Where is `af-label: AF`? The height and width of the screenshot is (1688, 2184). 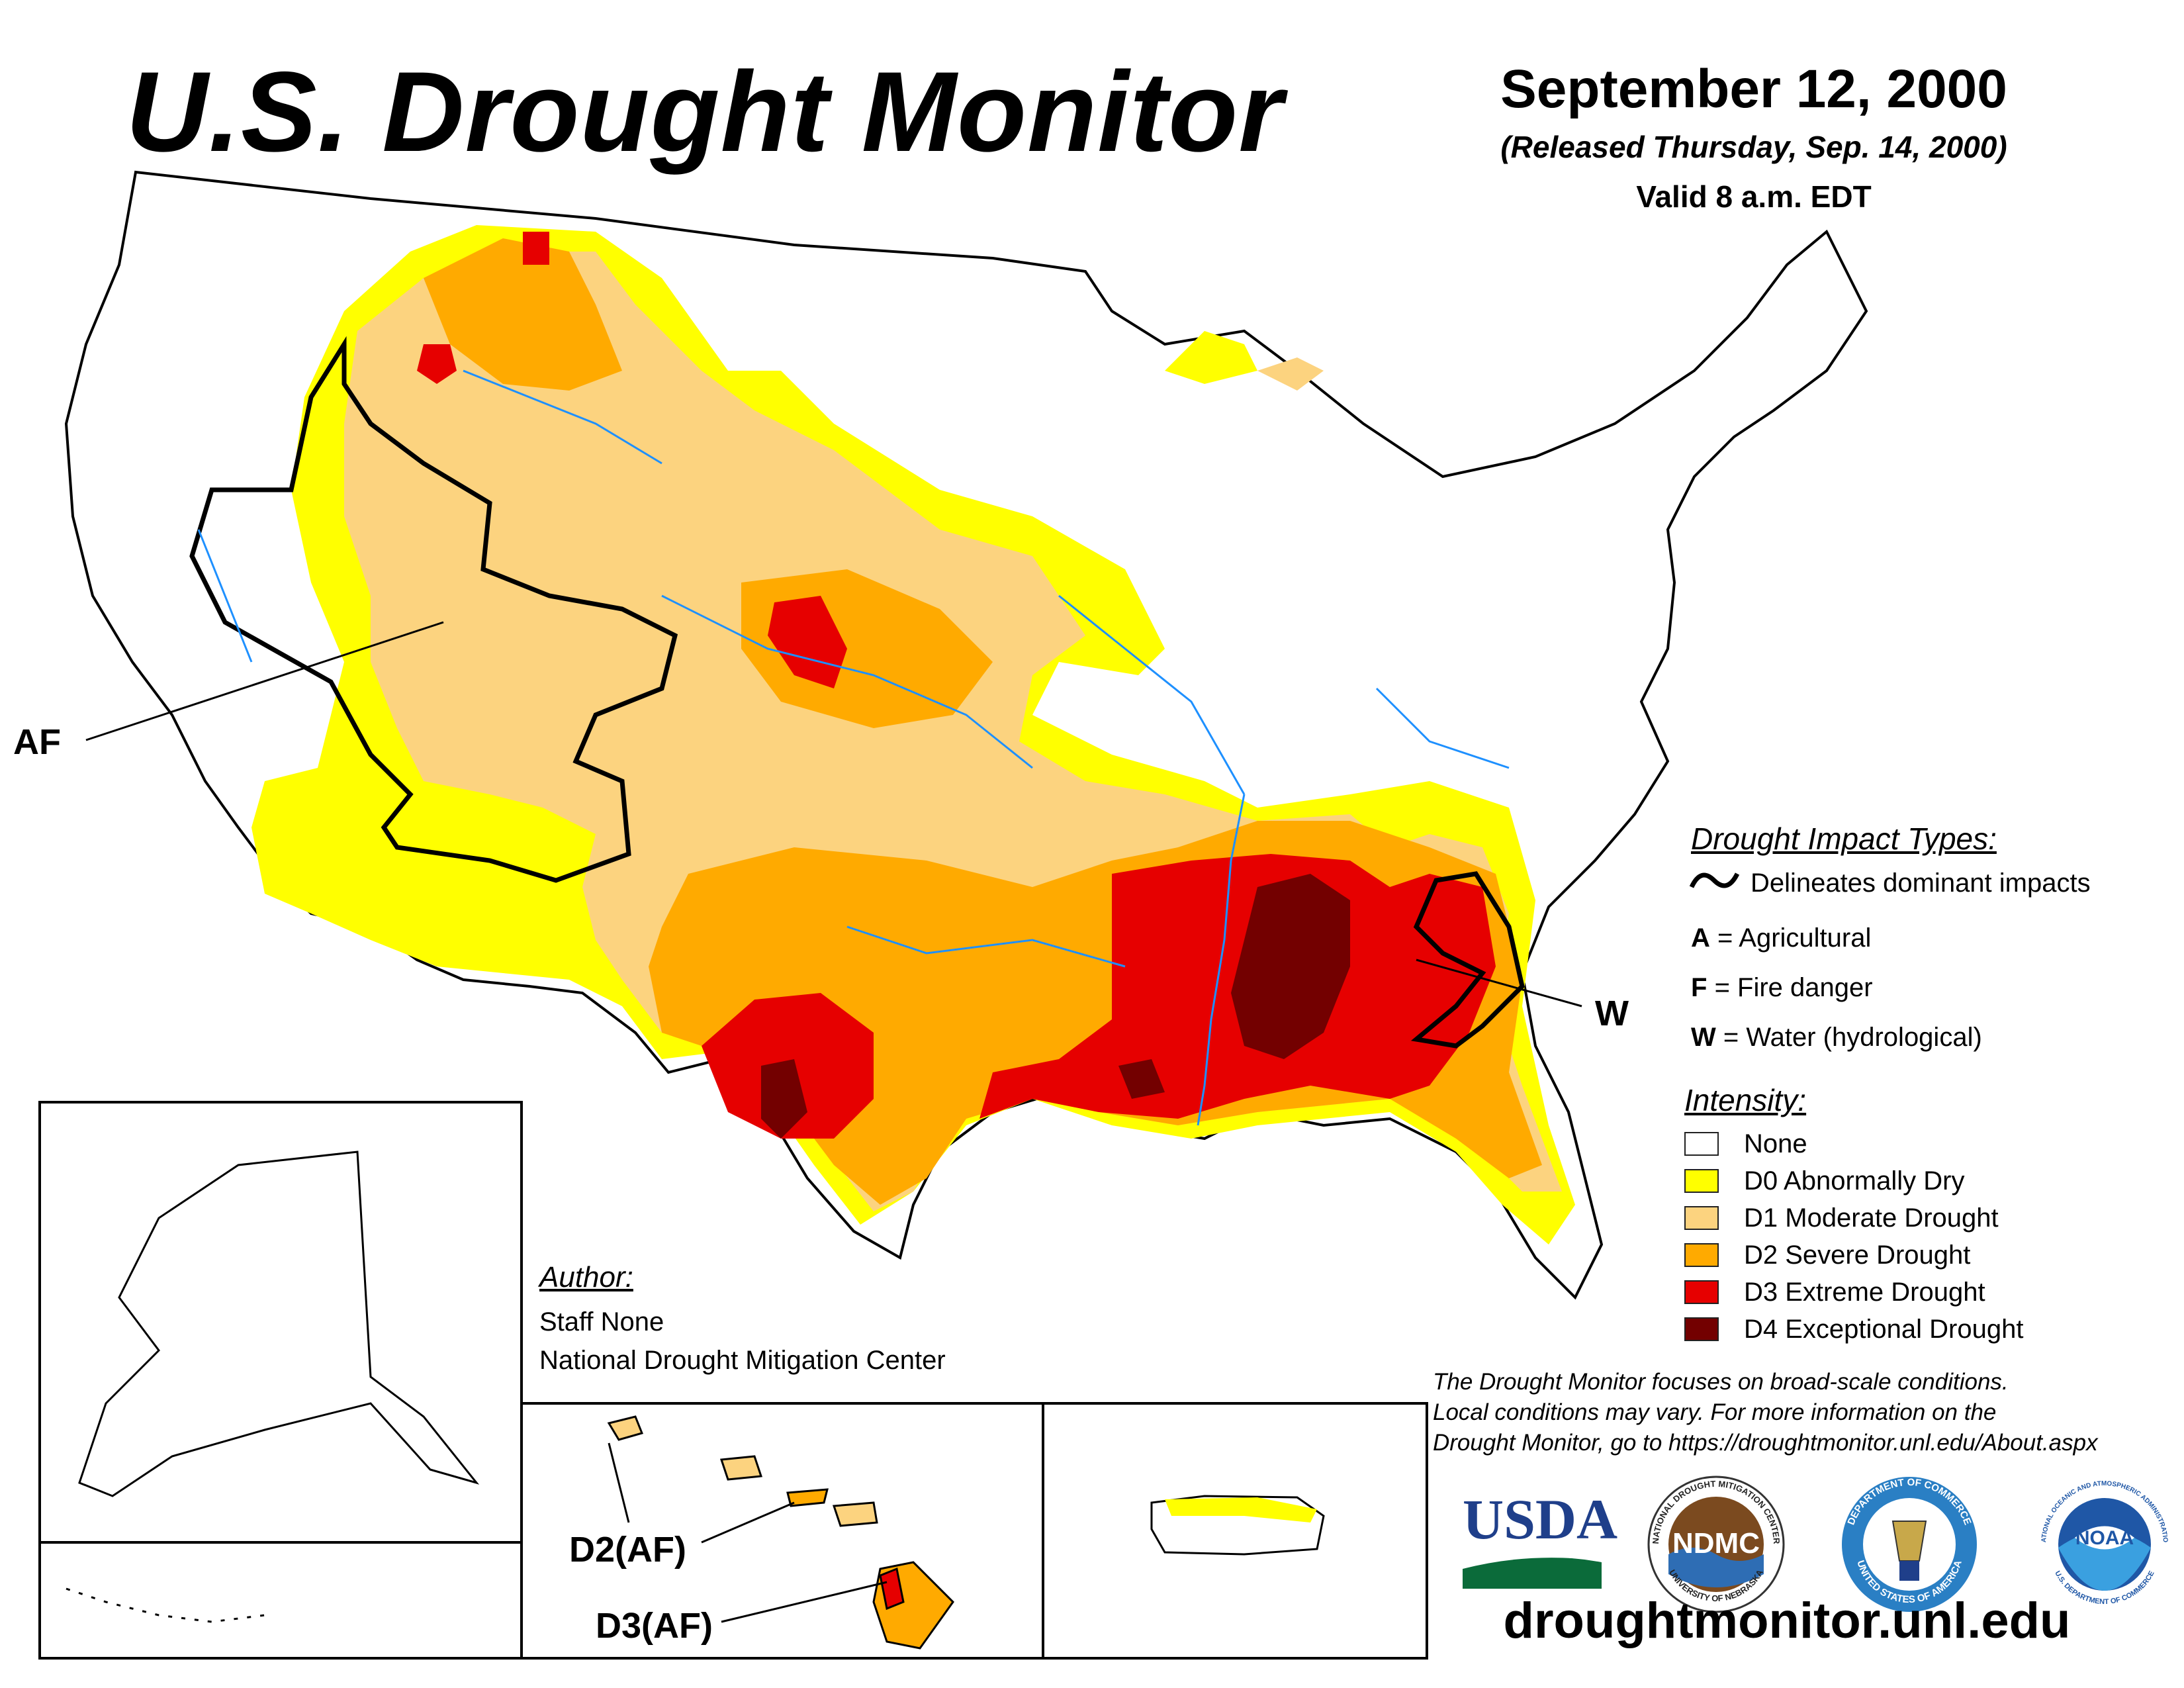 af-label: AF is located at coordinates (37, 742).